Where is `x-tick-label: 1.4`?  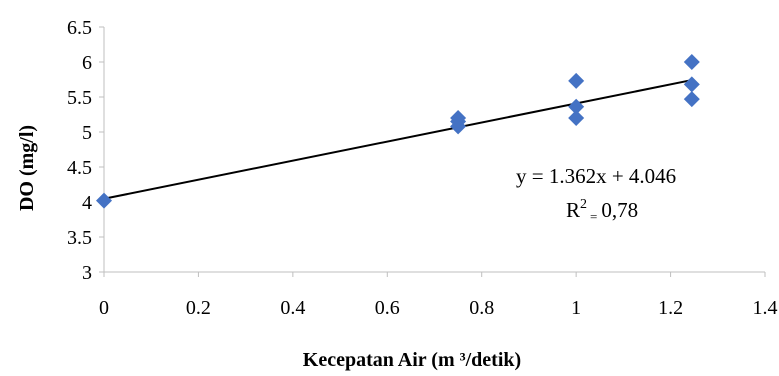 x-tick-label: 1.4 is located at coordinates (765, 308).